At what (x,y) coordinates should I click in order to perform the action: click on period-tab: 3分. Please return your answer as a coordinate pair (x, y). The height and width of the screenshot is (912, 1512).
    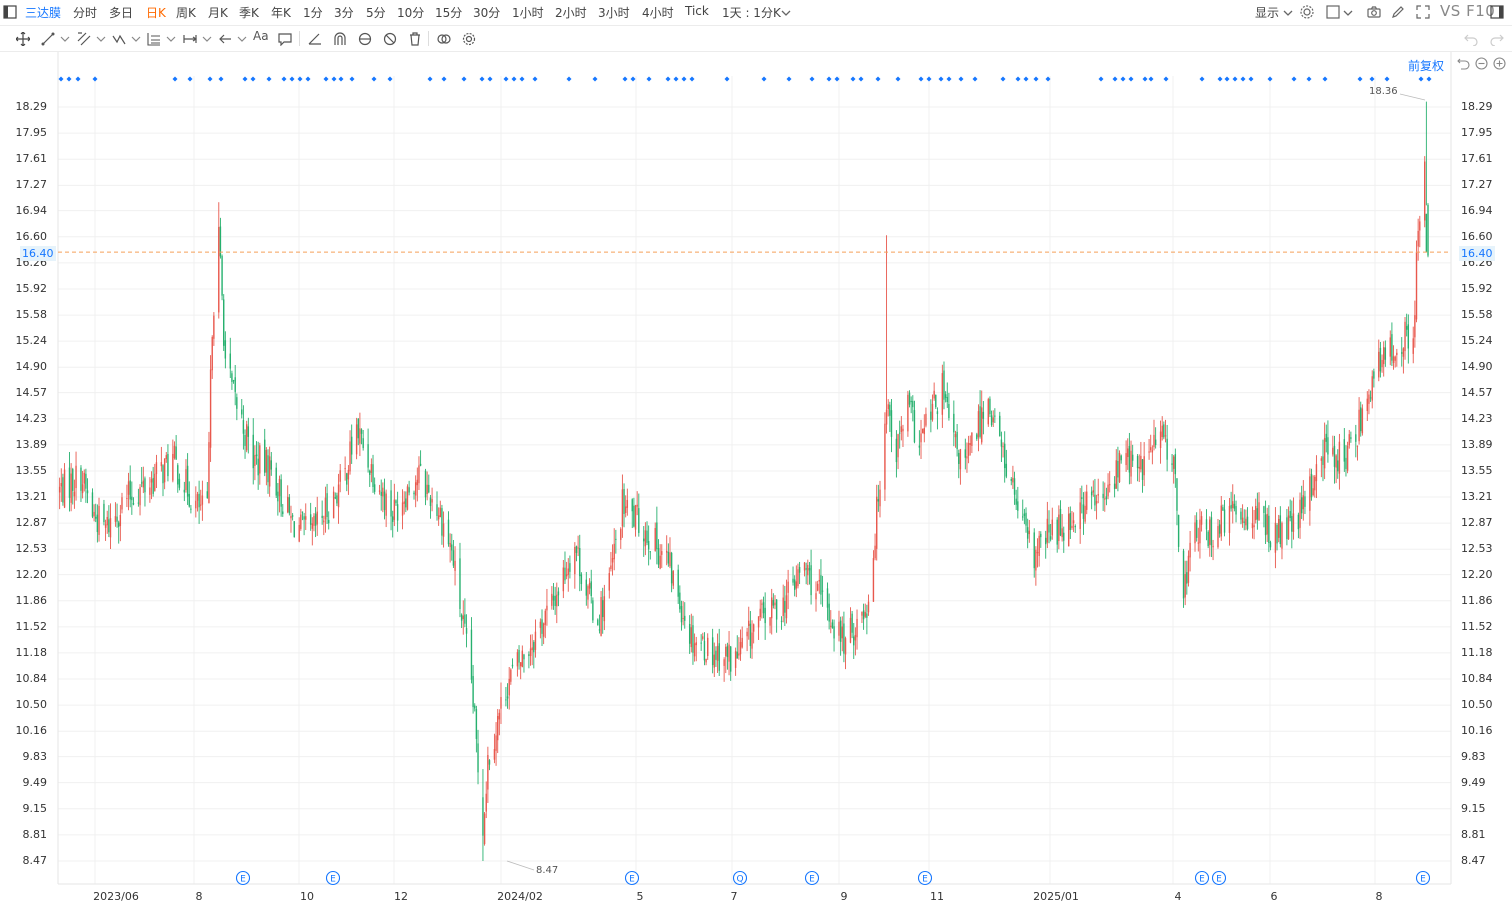
    Looking at the image, I should click on (344, 13).